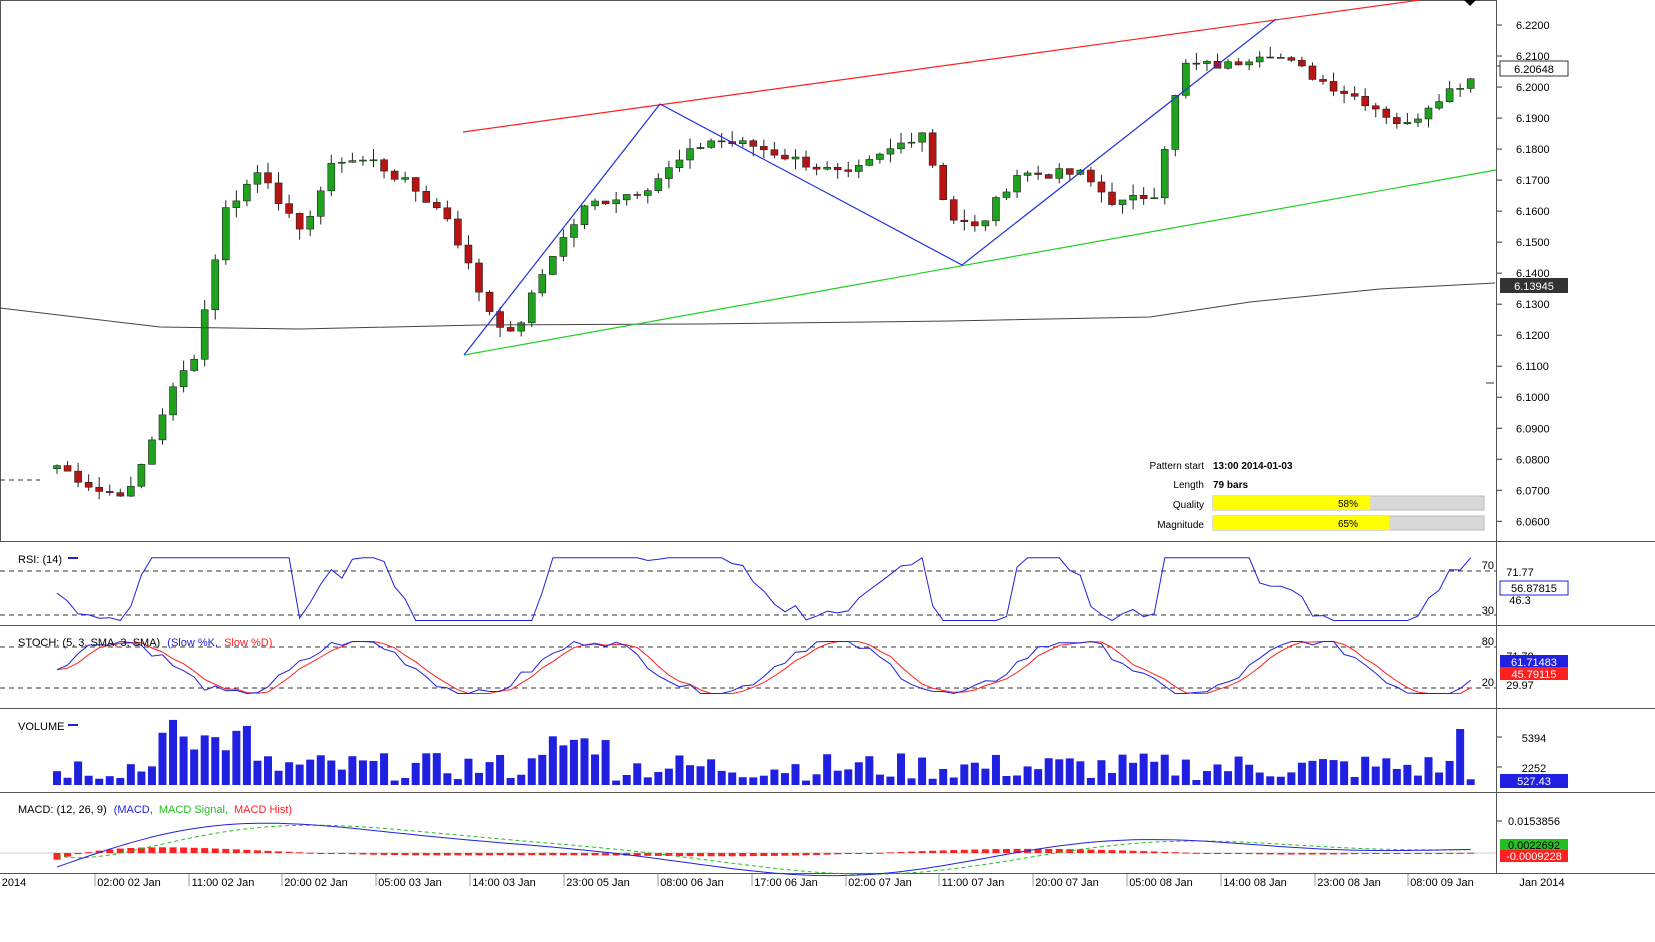 The height and width of the screenshot is (942, 1655). What do you see at coordinates (1470, 3) in the screenshot?
I see `scroll-marker-icon` at bounding box center [1470, 3].